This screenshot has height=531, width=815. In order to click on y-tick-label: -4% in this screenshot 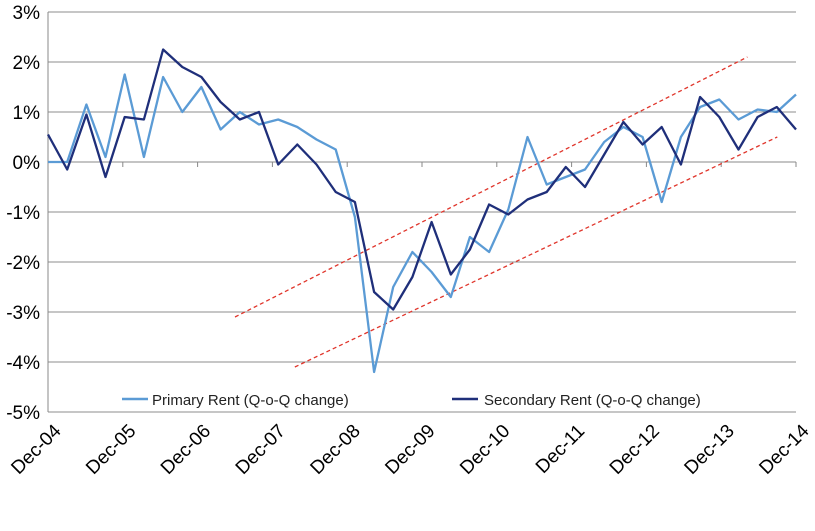, I will do `click(23, 363)`.